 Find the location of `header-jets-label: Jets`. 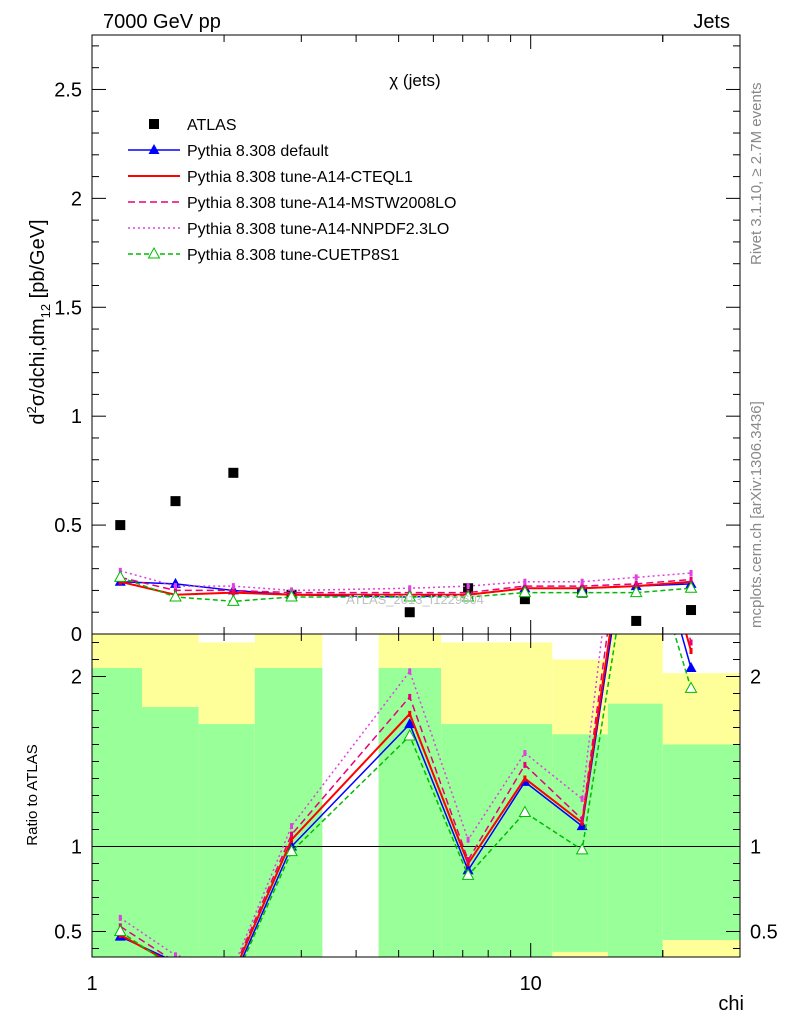

header-jets-label: Jets is located at coordinates (711, 22).